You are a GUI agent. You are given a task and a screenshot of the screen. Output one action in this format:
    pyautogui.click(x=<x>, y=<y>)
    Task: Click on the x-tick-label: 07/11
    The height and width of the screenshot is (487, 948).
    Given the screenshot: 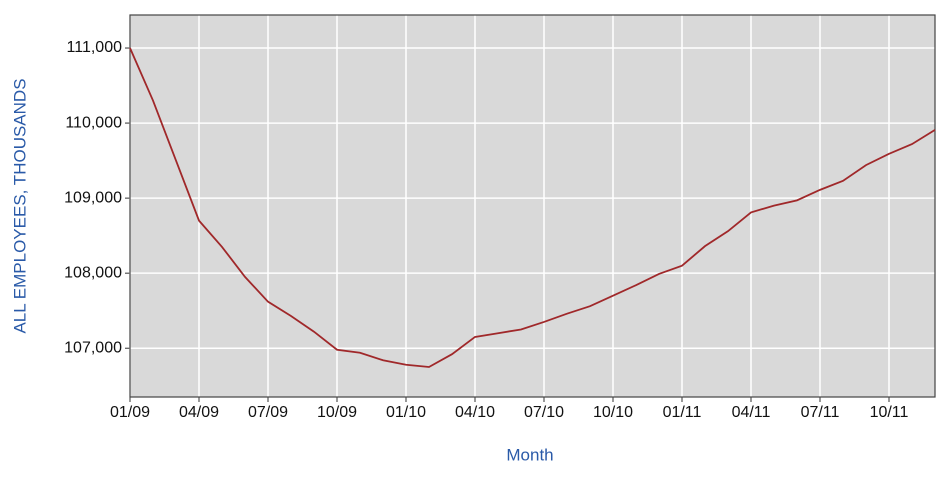 What is the action you would take?
    pyautogui.click(x=820, y=412)
    